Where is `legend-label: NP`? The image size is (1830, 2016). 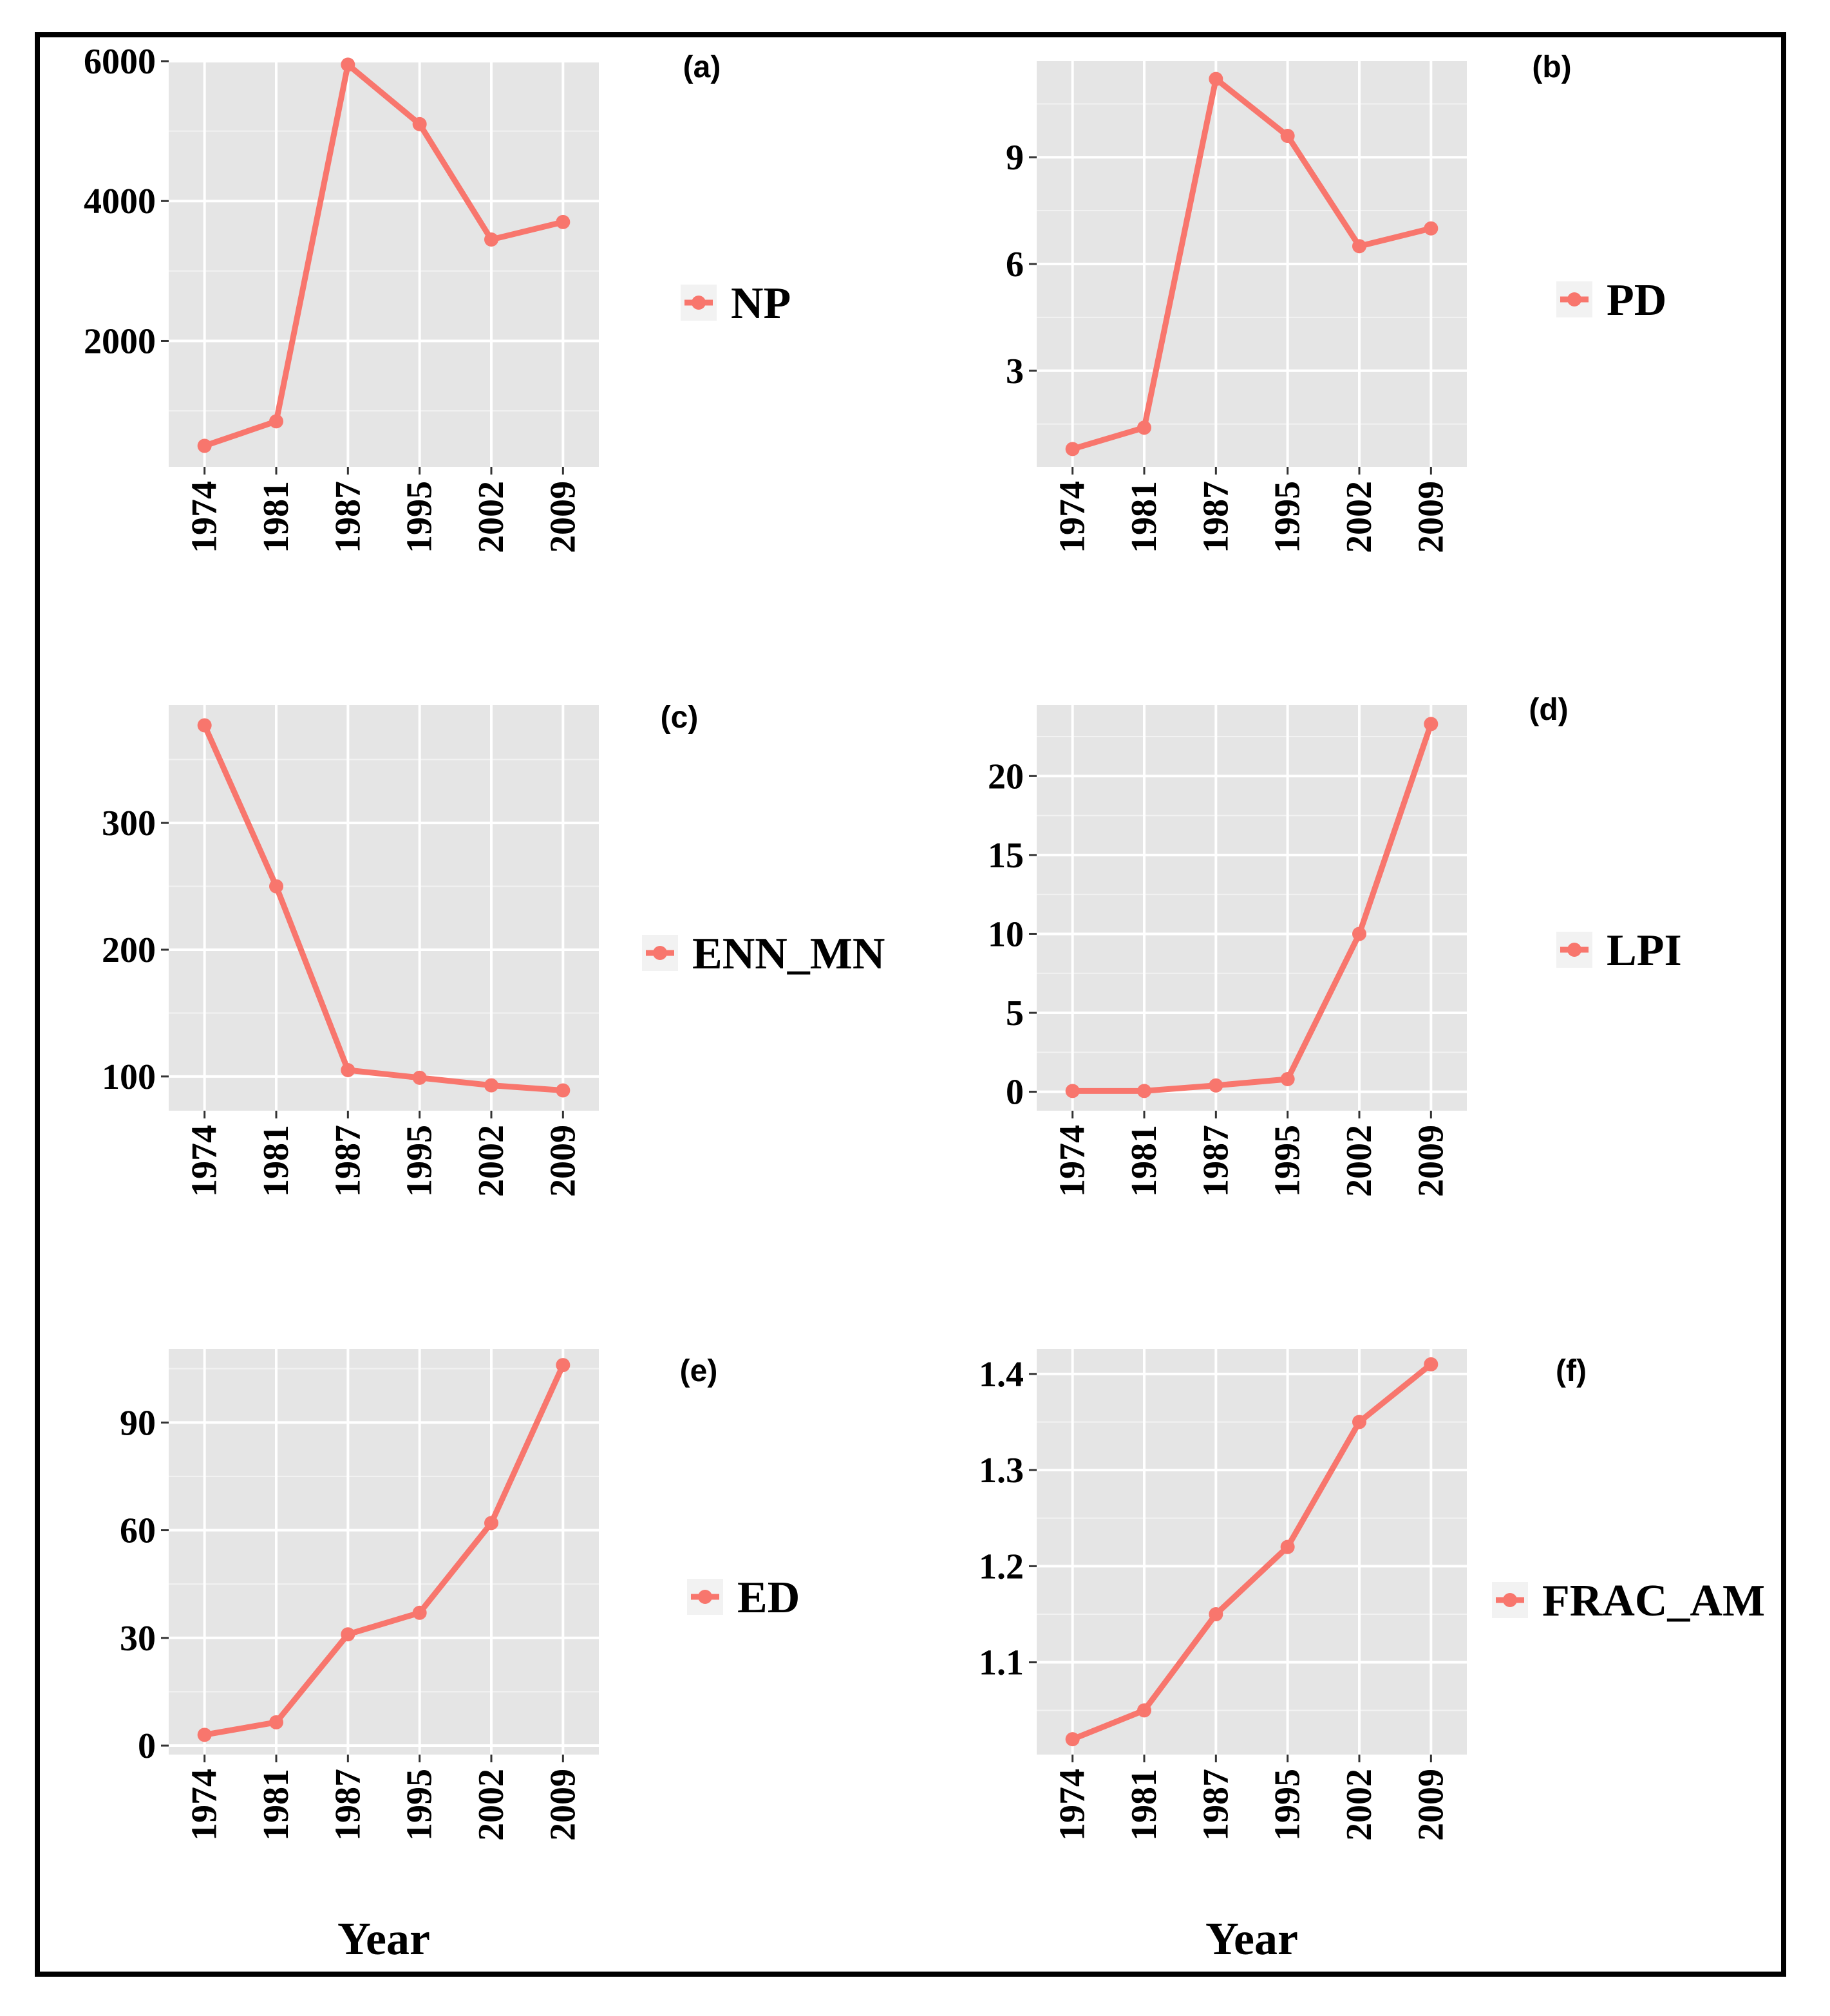
legend-label: NP is located at coordinates (761, 303).